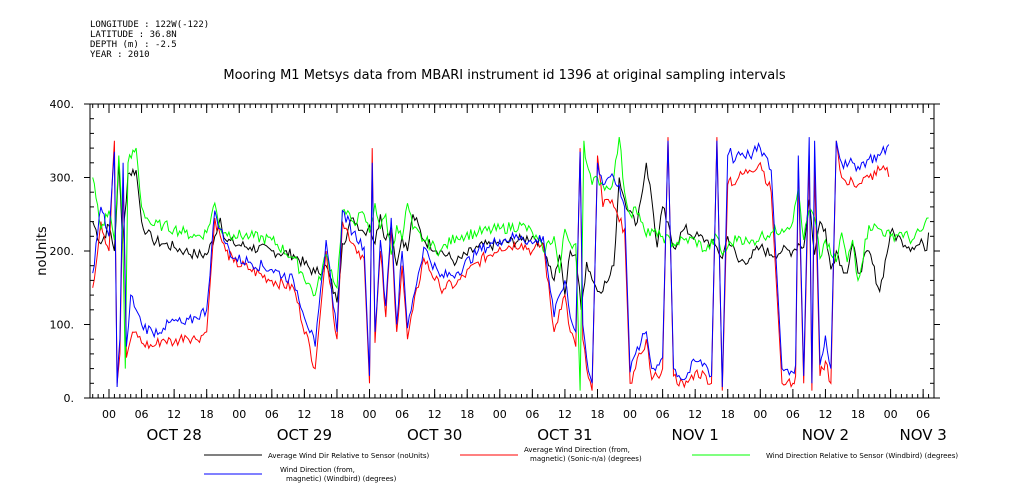 Image resolution: width=1009 pixels, height=504 pixels. I want to click on y-tick-label: 300., so click(62, 178).